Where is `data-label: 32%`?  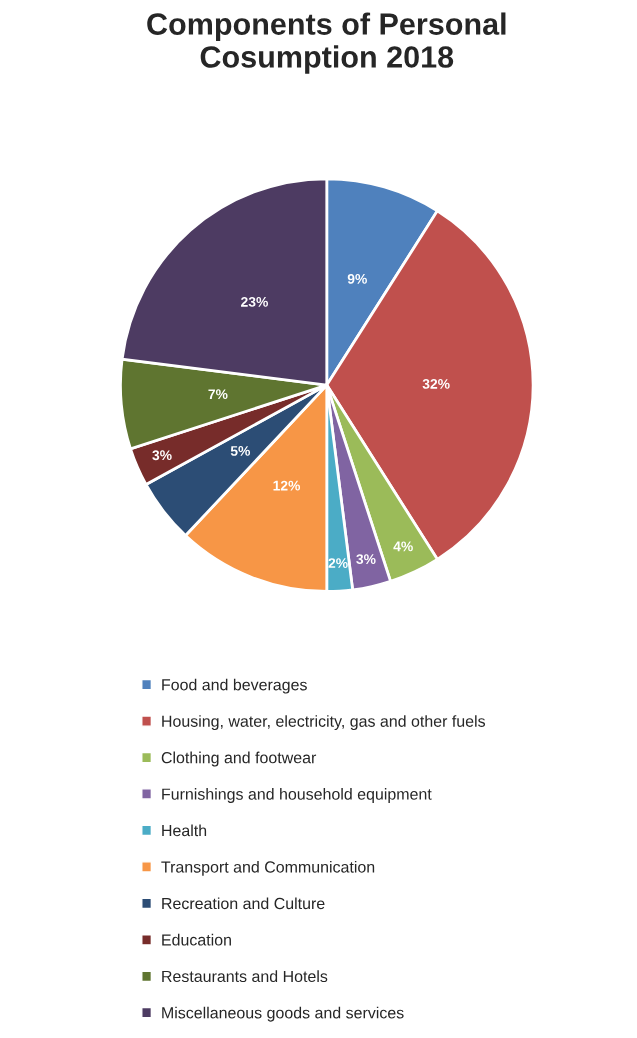 data-label: 32% is located at coordinates (436, 383).